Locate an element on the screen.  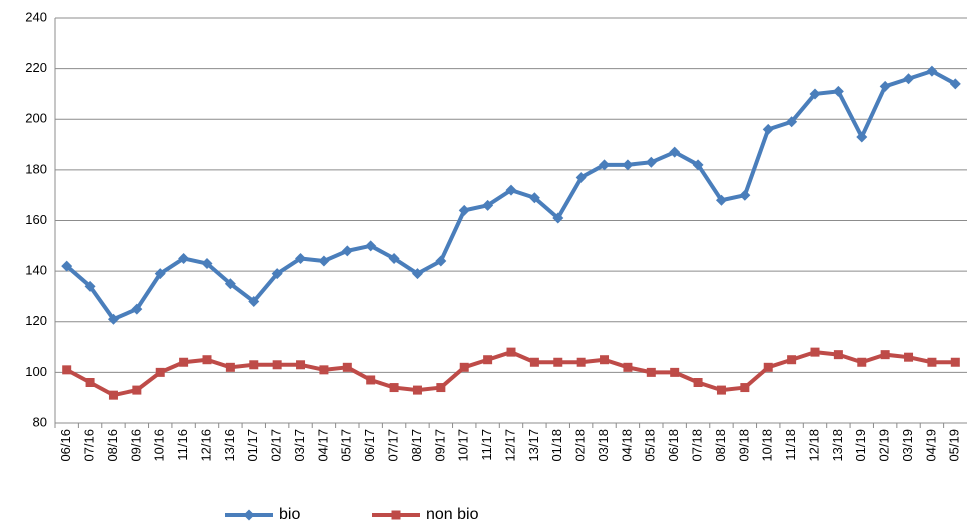
x-tick-label: 08/18 is located at coordinates (720, 445).